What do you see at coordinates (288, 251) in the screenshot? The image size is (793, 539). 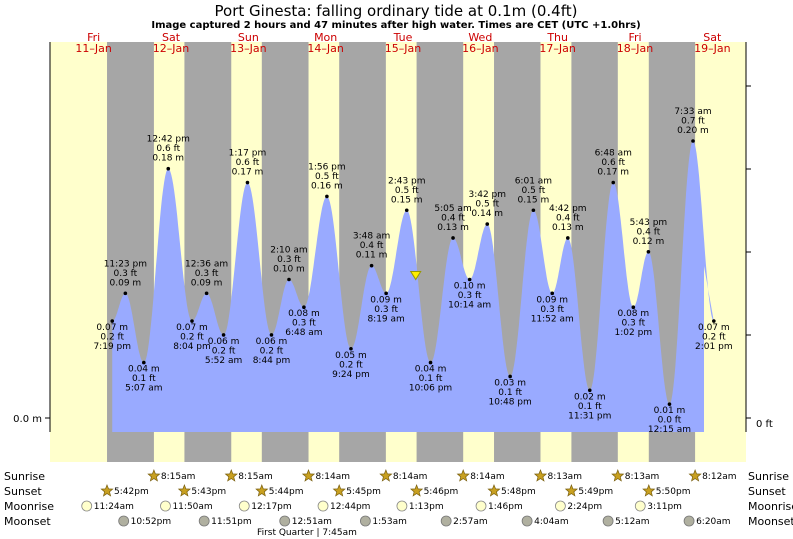 I see `extreme-label: 2:10 am` at bounding box center [288, 251].